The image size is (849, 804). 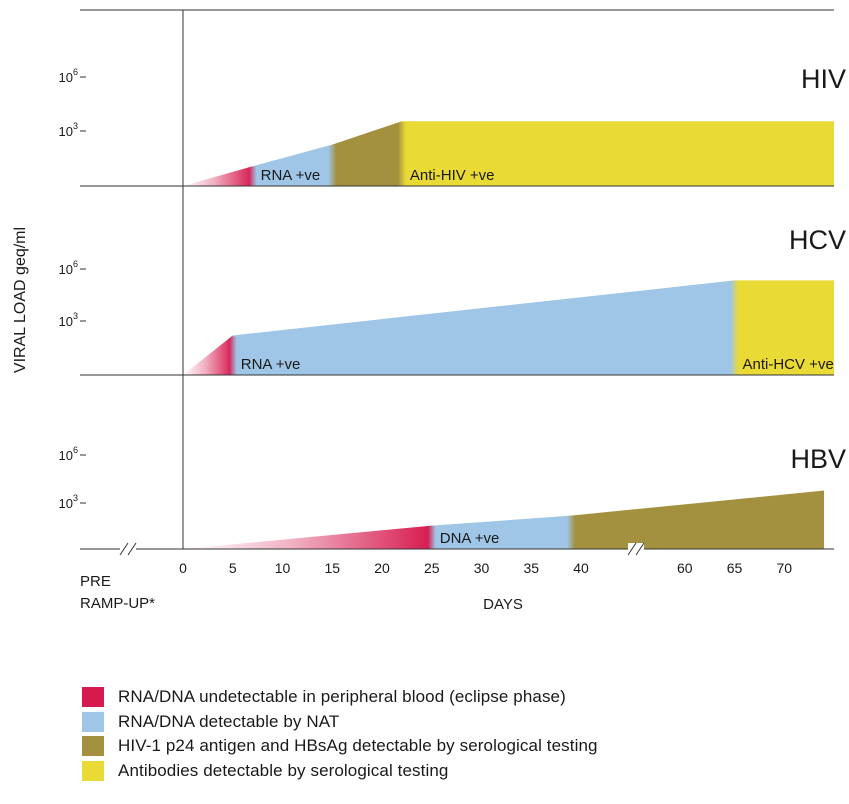 I want to click on virus-label: HIV, so click(x=823, y=79).